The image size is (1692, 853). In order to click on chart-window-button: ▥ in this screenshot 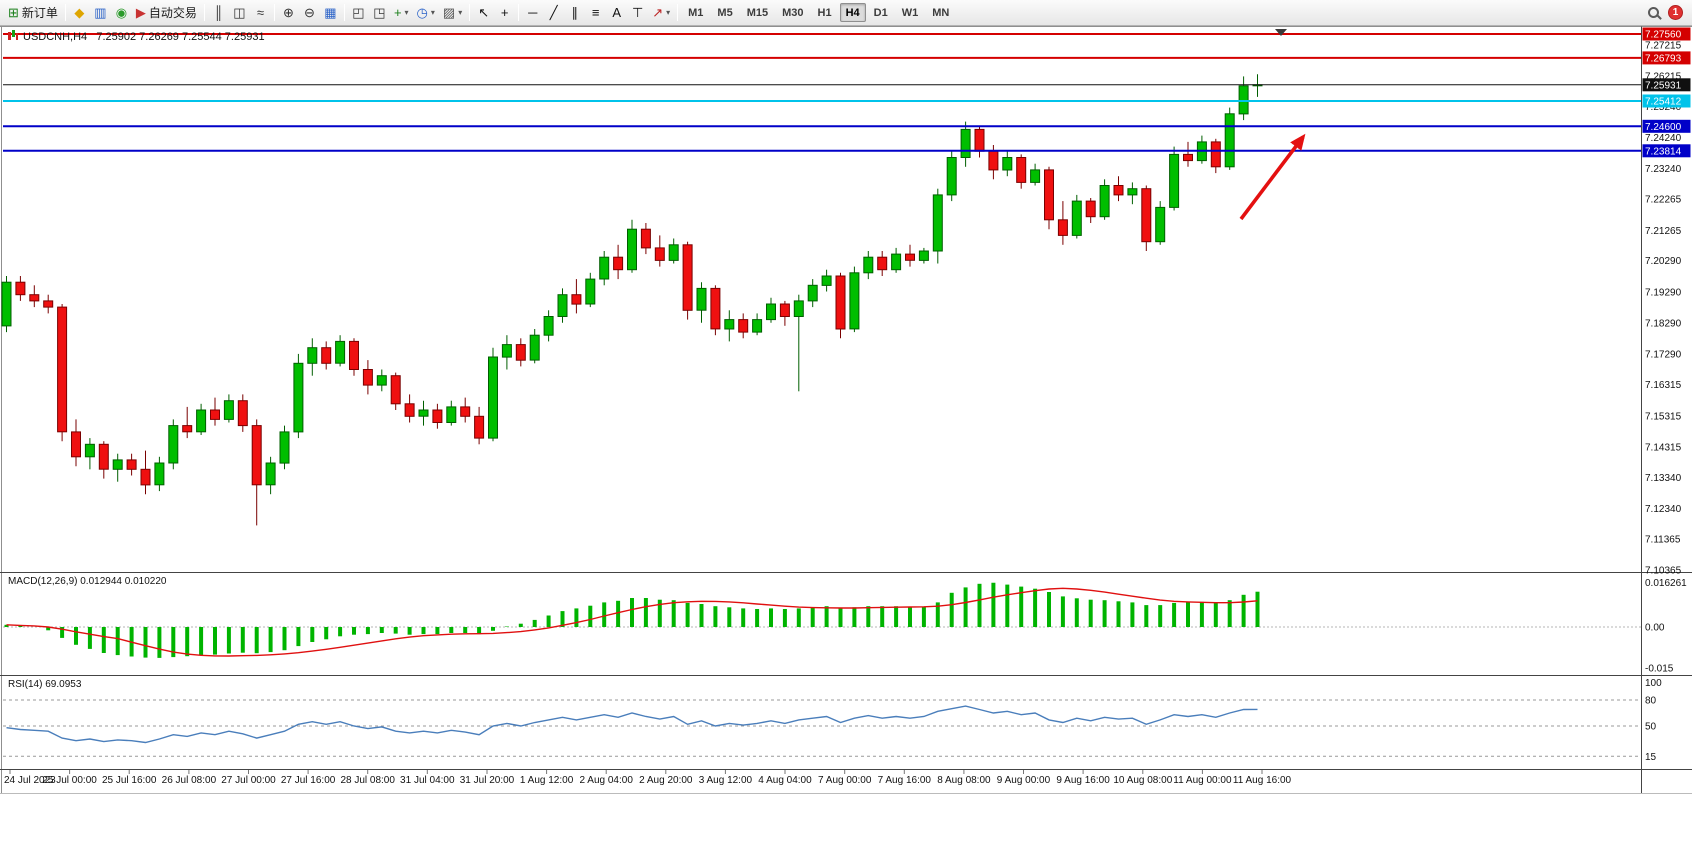, I will do `click(100, 13)`.